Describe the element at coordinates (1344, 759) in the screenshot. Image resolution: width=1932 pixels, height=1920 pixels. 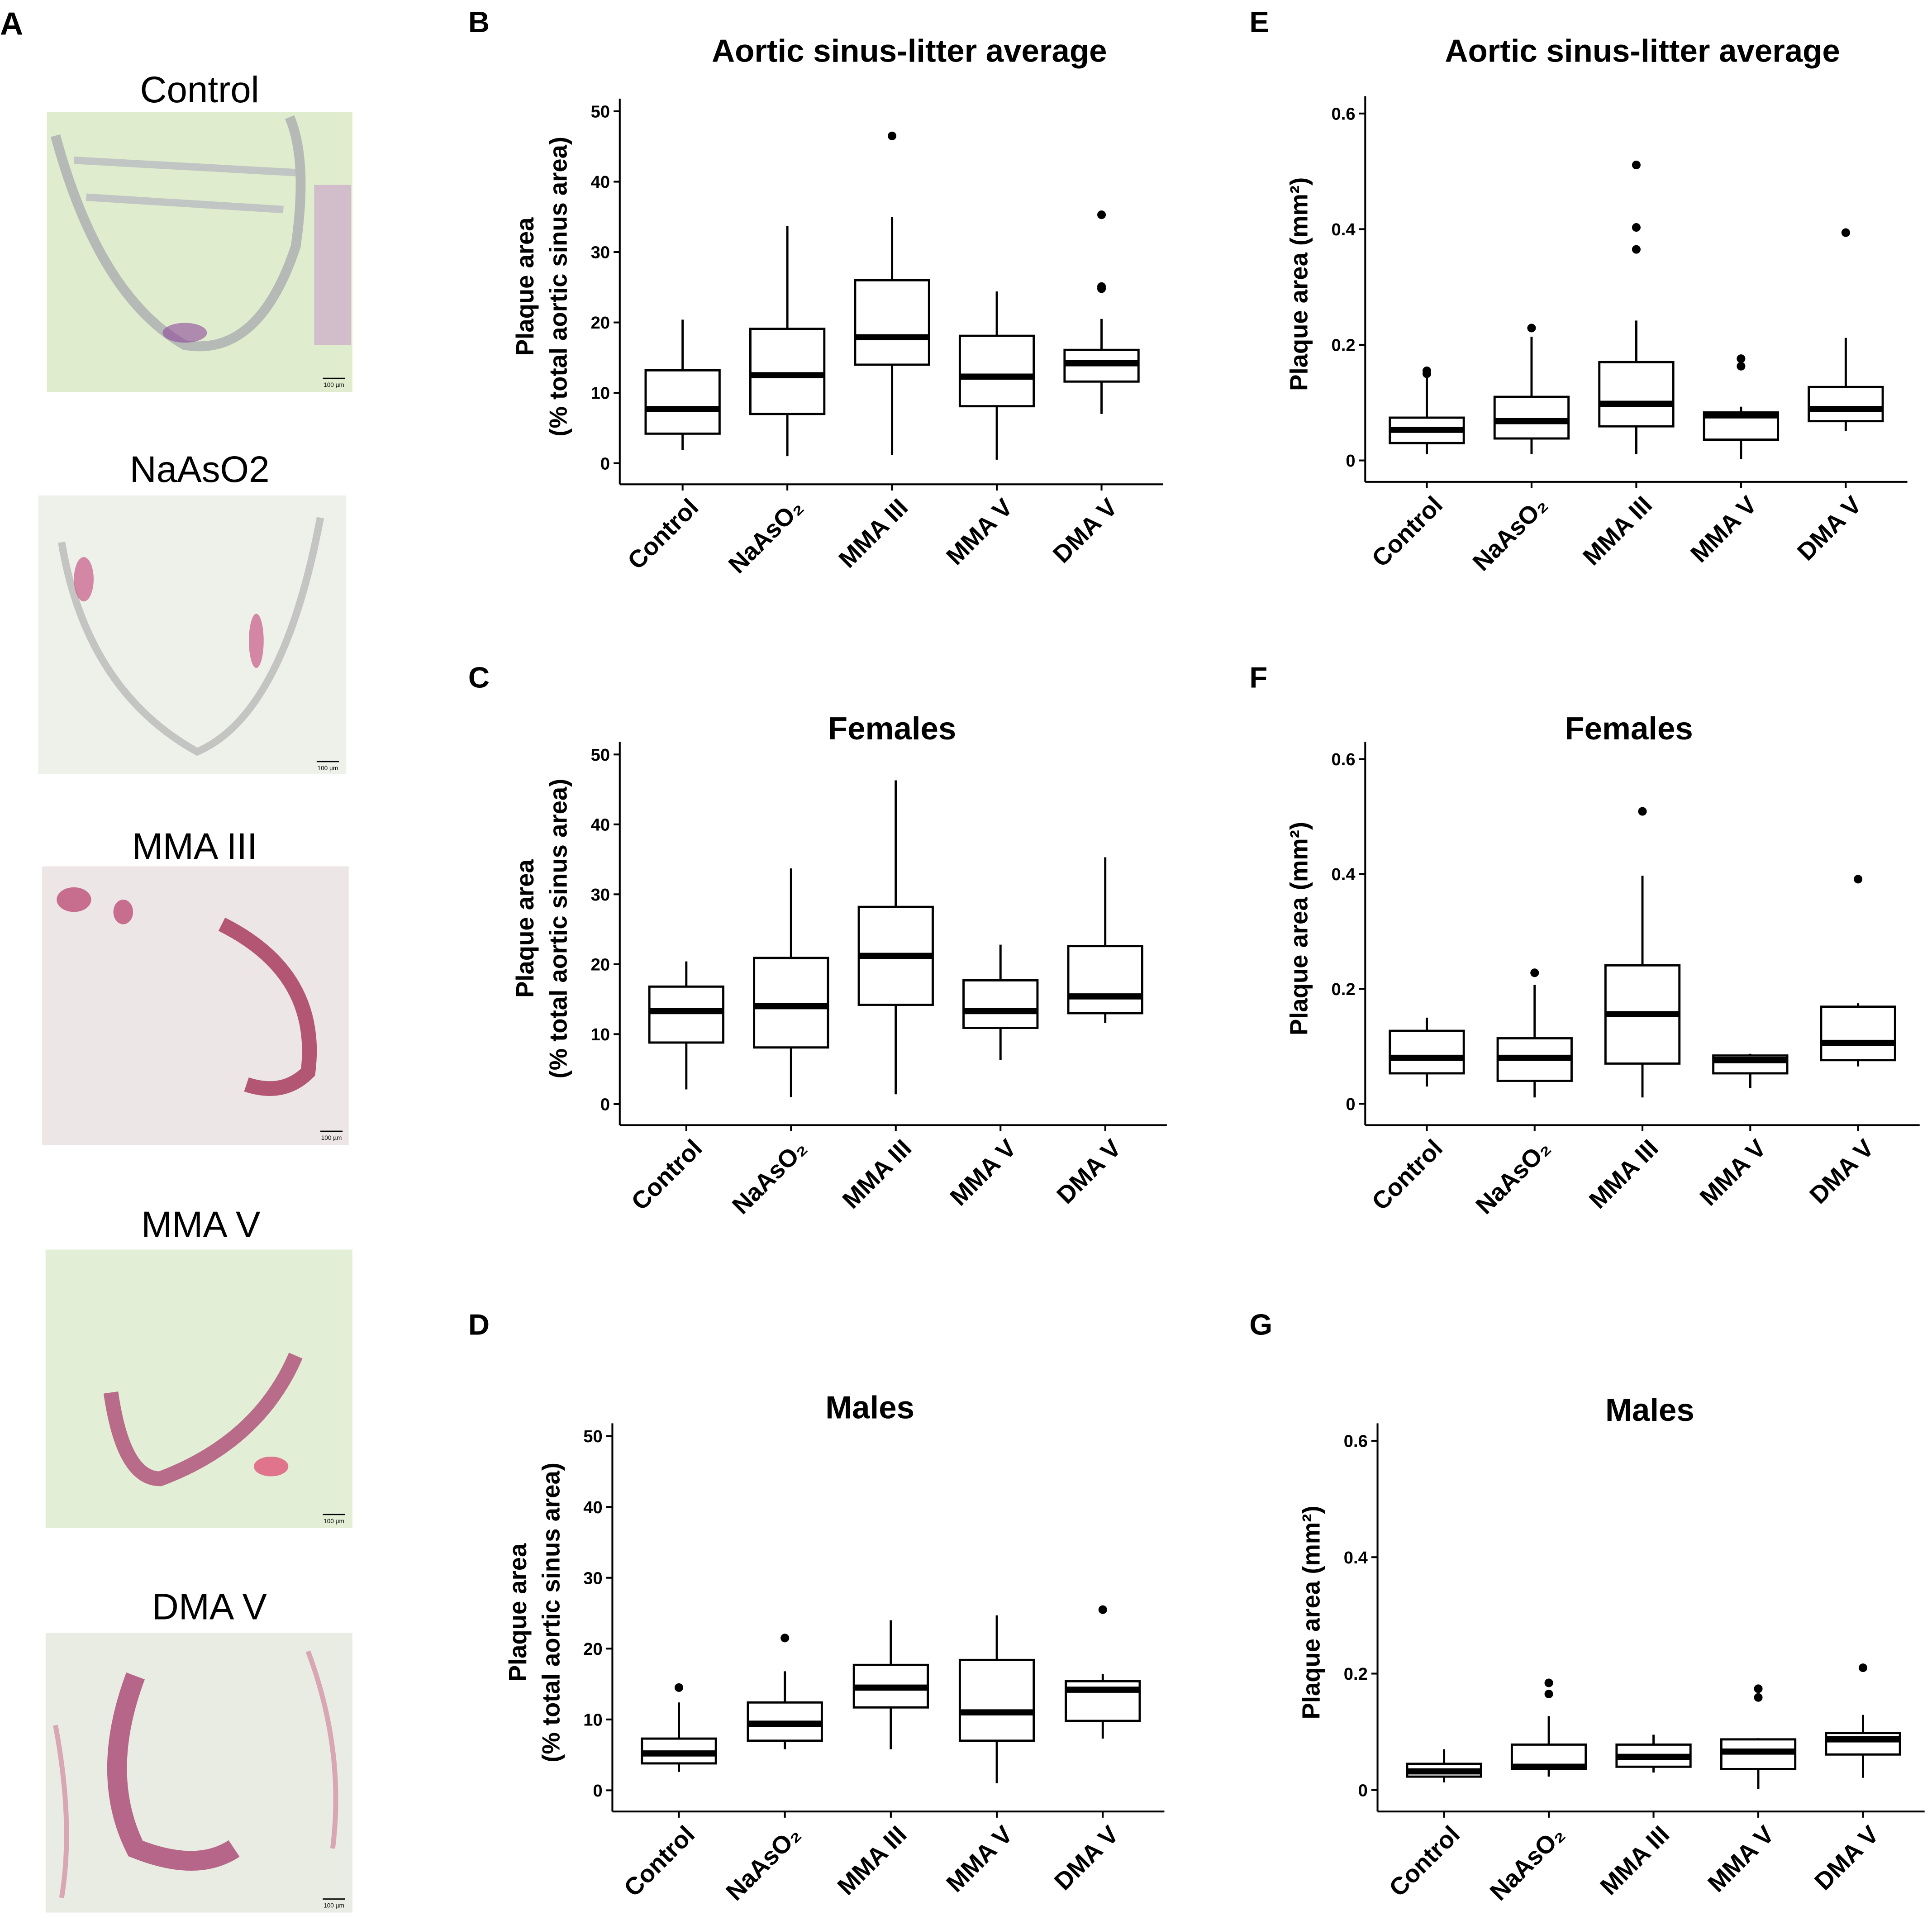
I see `y-tick-label: 0.6` at that location.